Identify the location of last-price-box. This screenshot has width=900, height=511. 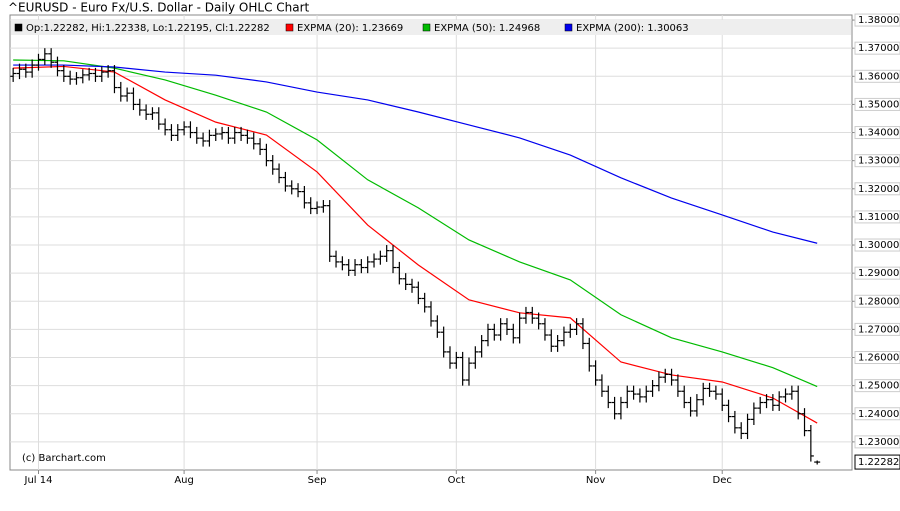
(877, 462).